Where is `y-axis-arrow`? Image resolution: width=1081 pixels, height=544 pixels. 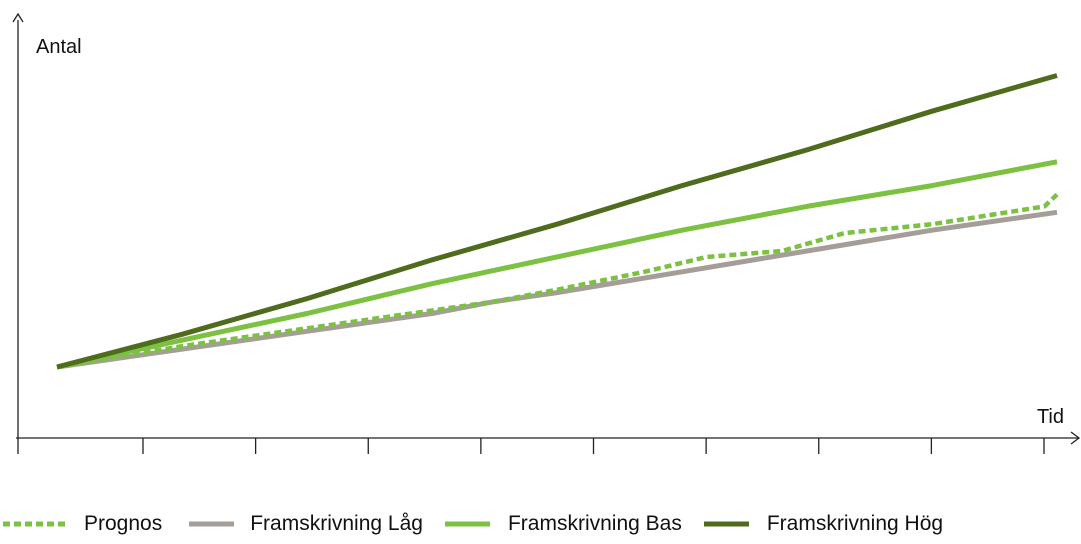
y-axis-arrow is located at coordinates (18, 17).